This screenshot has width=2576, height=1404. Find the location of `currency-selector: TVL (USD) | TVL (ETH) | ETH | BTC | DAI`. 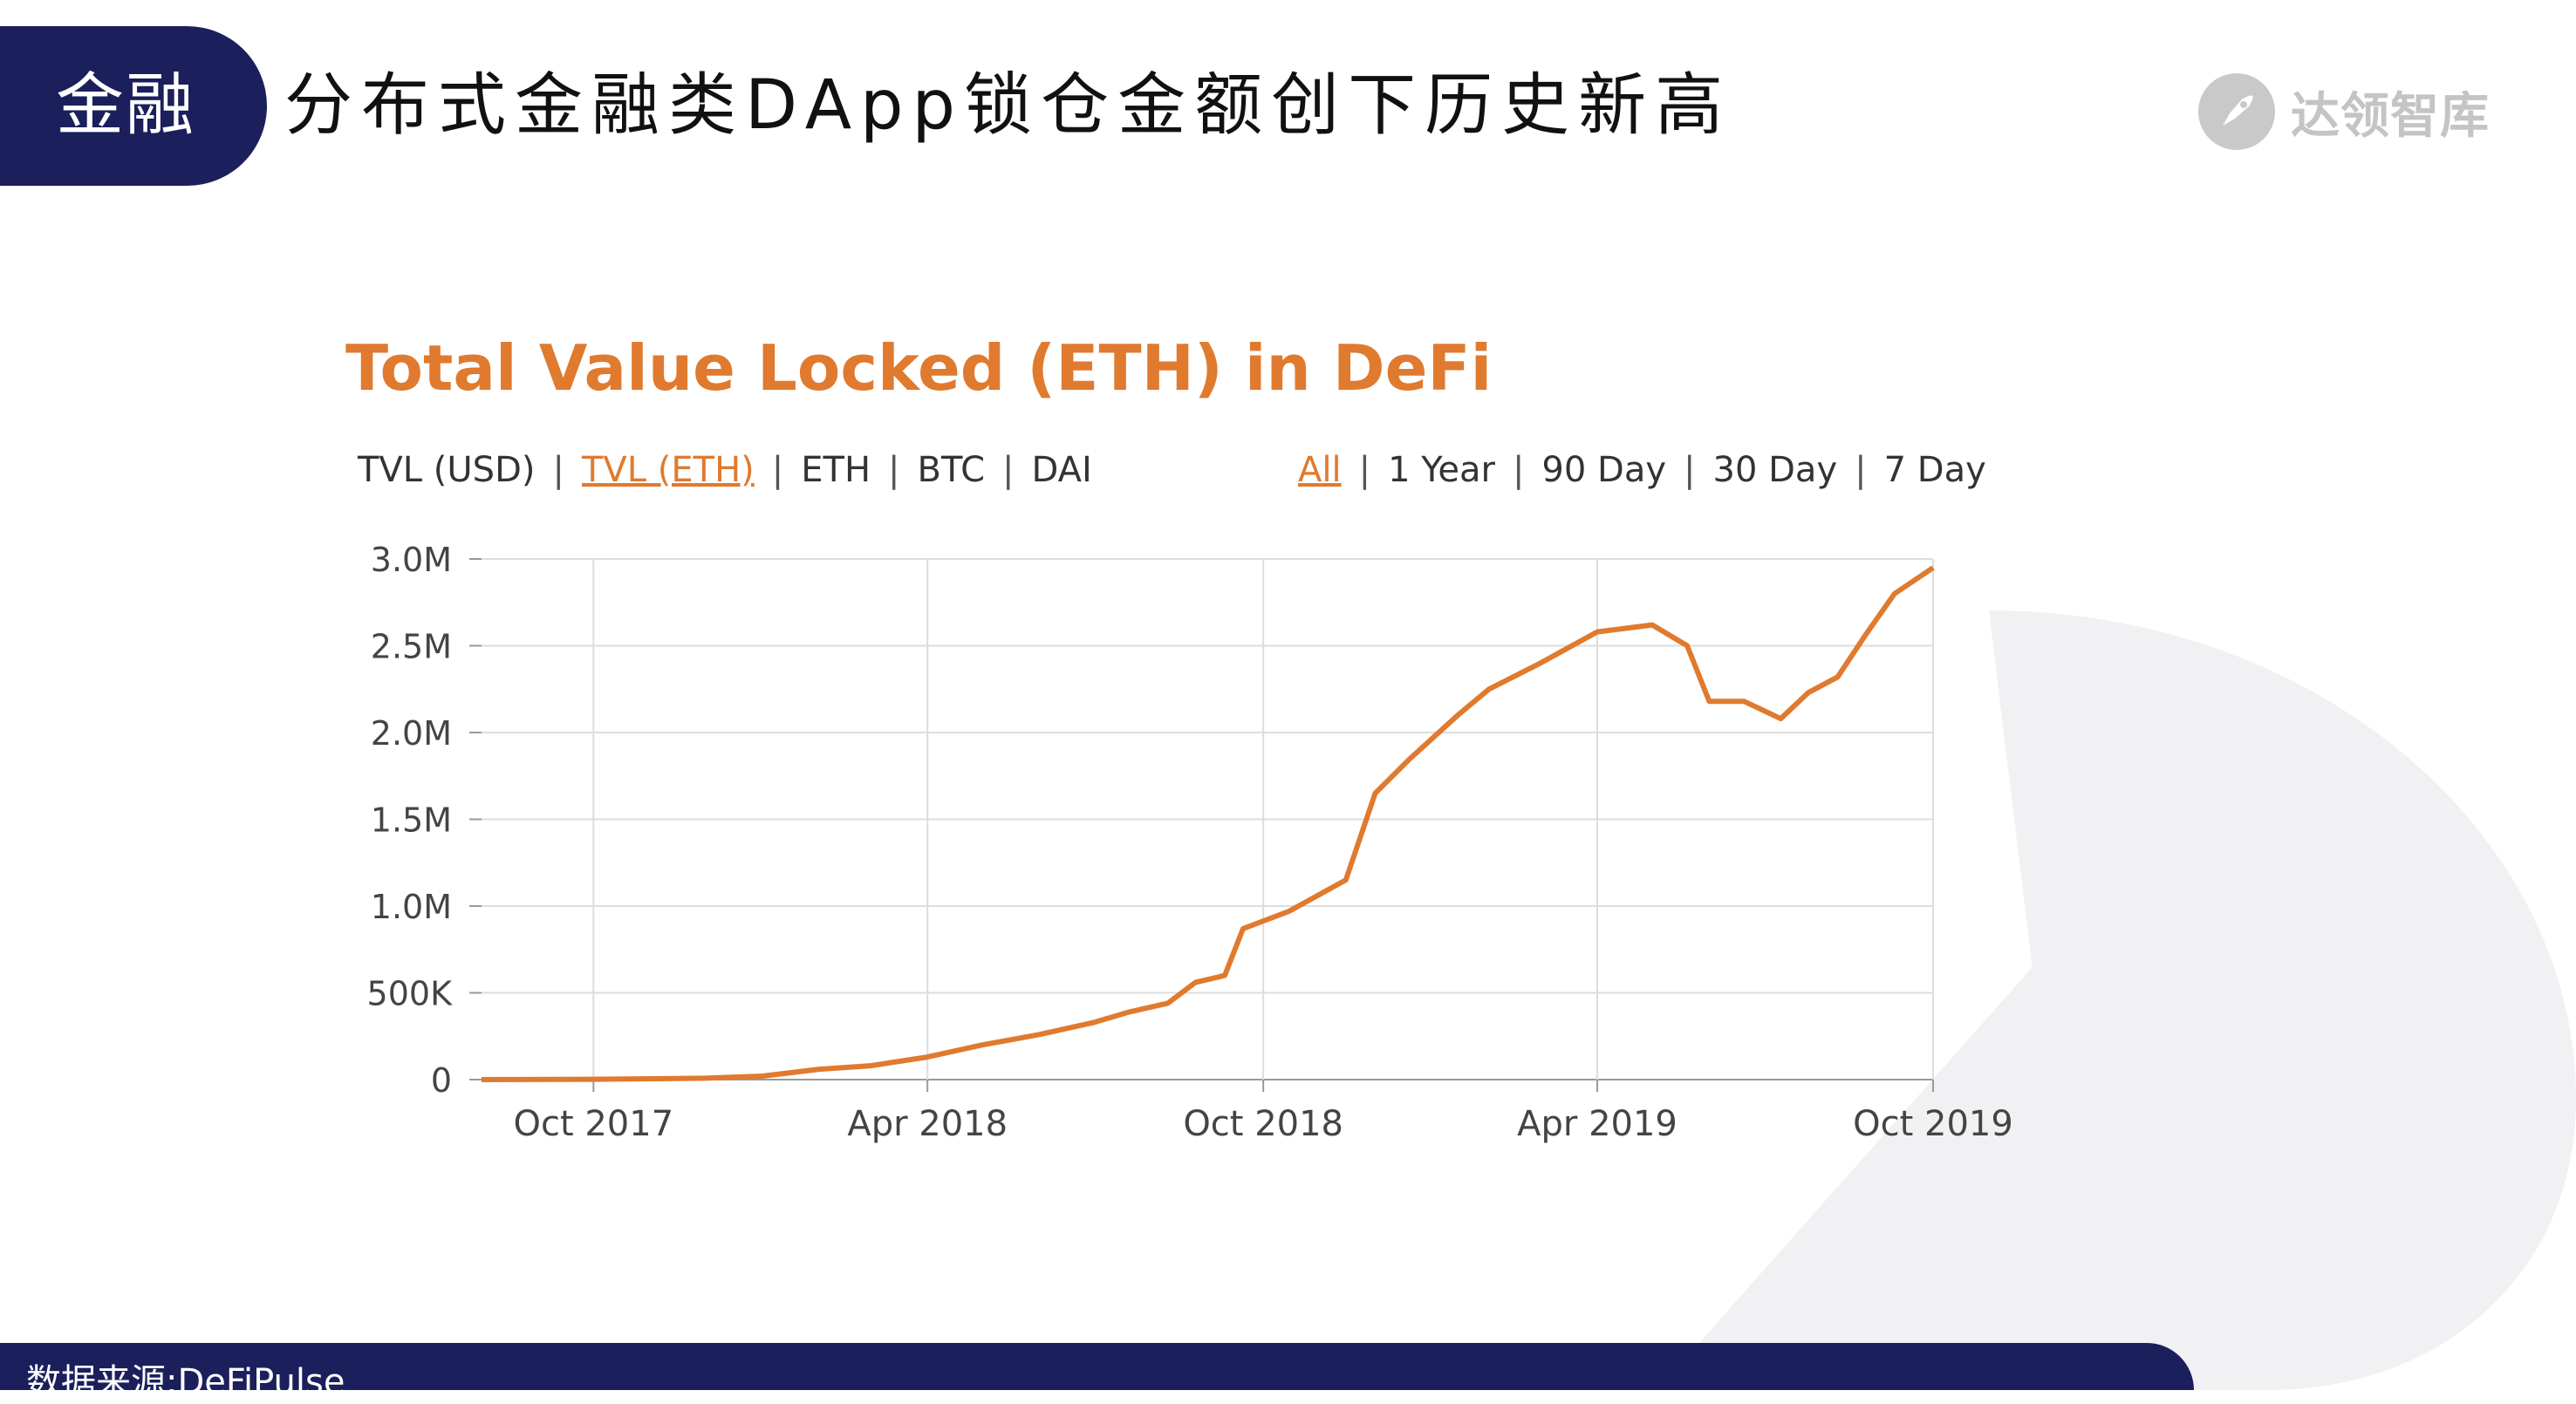

currency-selector: TVL (USD) | TVL (ETH) | ETH | BTC | DAI is located at coordinates (725, 470).